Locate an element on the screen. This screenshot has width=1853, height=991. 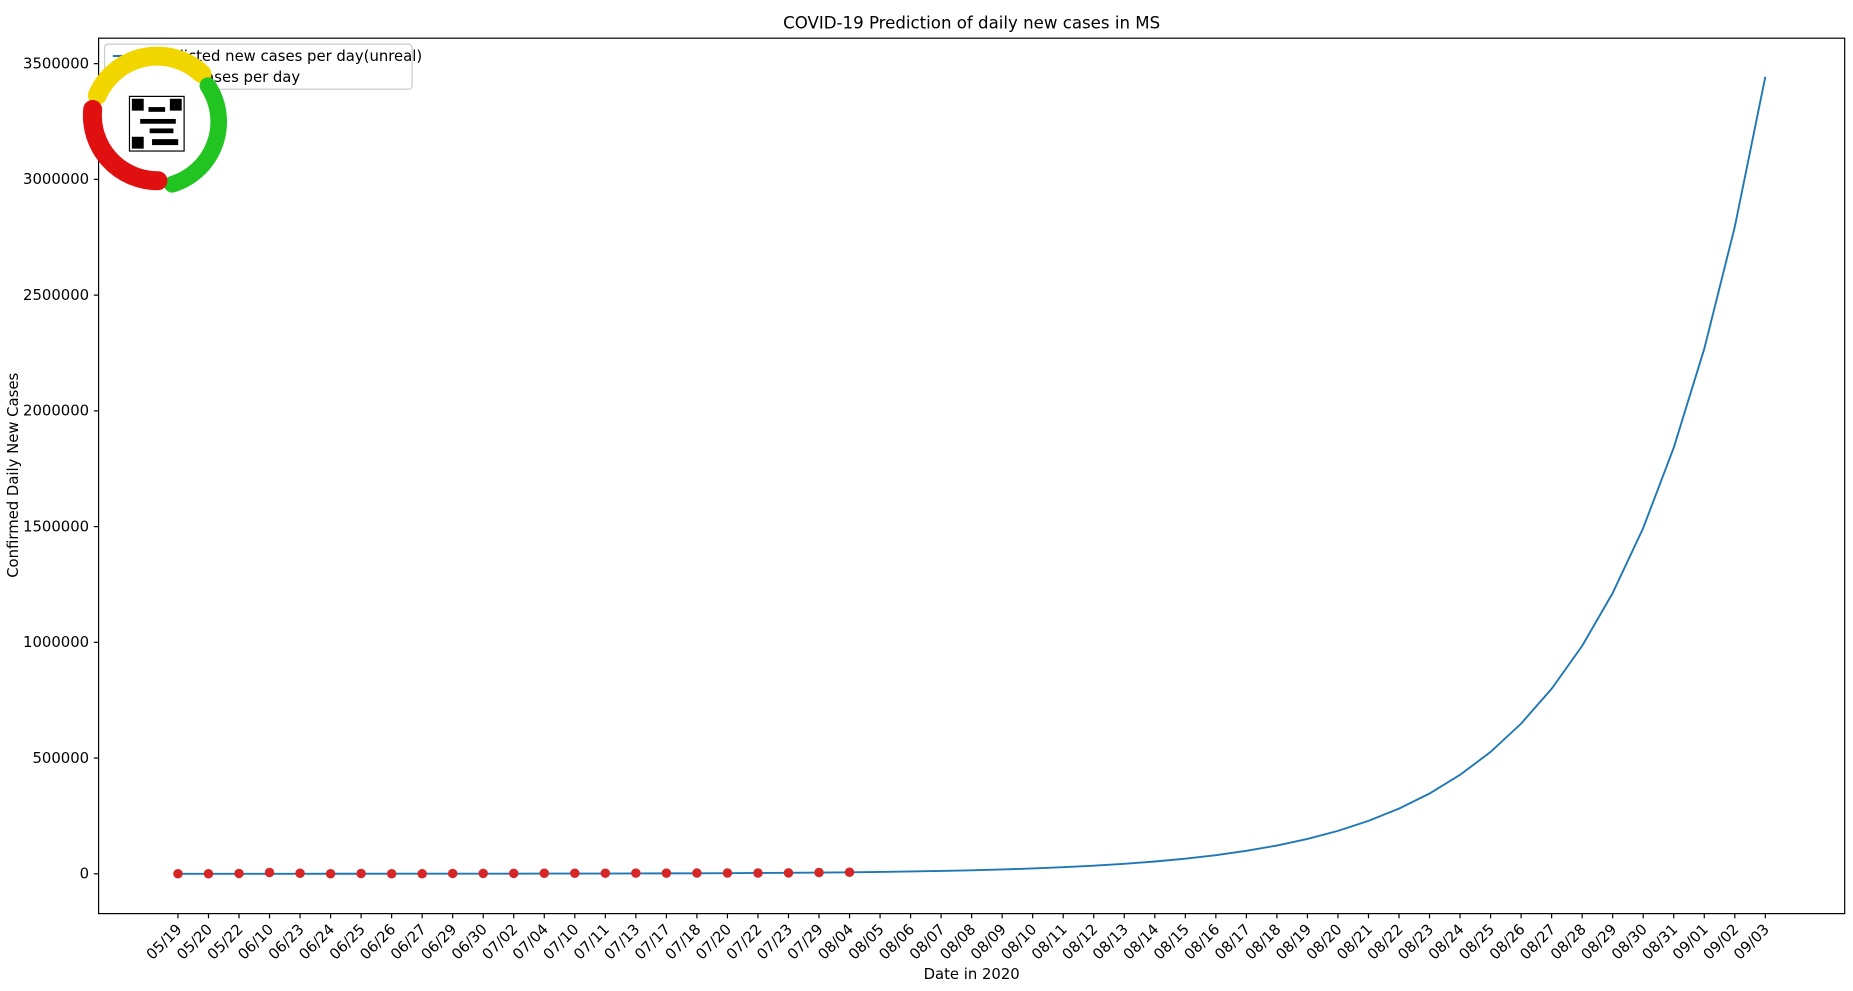
legend-label: Predicted new cases per day(unreal) is located at coordinates (286, 56).